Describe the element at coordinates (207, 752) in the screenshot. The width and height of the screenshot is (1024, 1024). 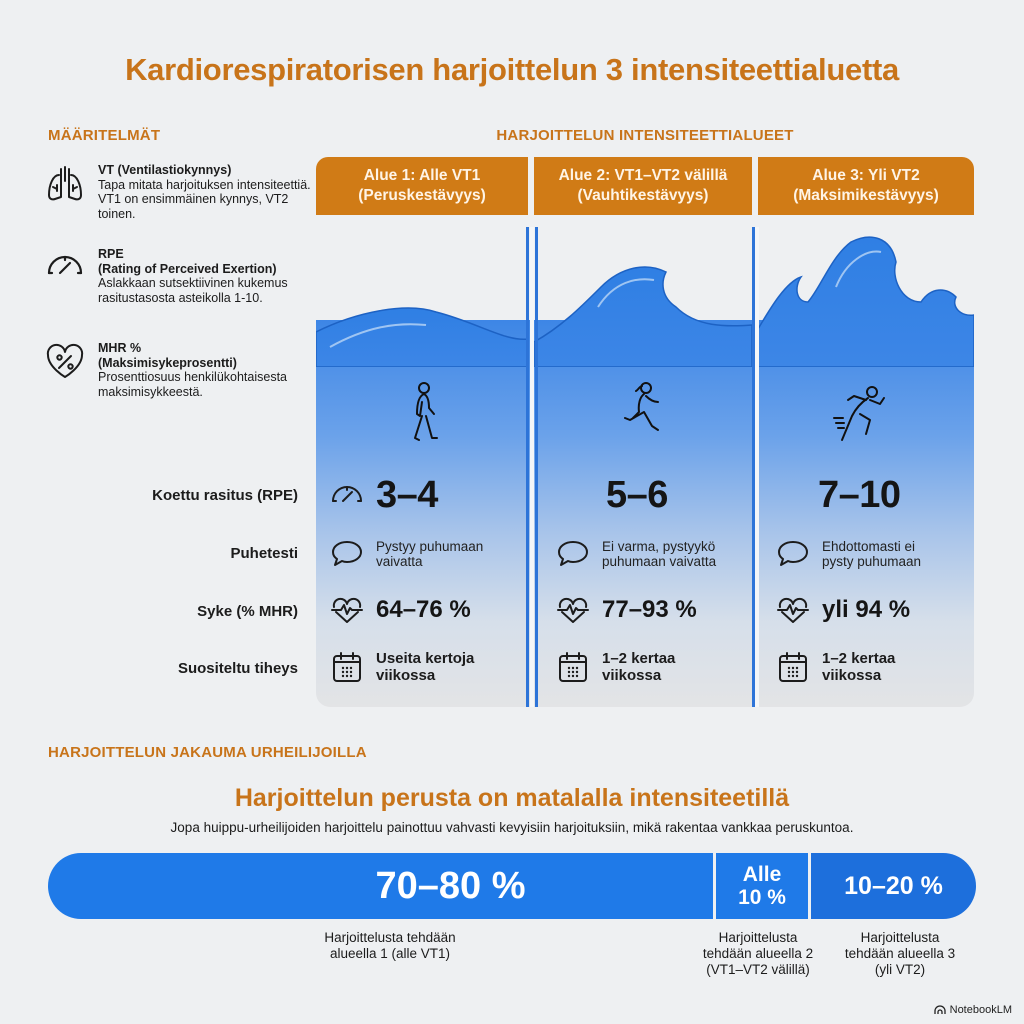
I see `distribution-heading: HARJOITTELUN JAKAUMA URHEILIJOILLA` at that location.